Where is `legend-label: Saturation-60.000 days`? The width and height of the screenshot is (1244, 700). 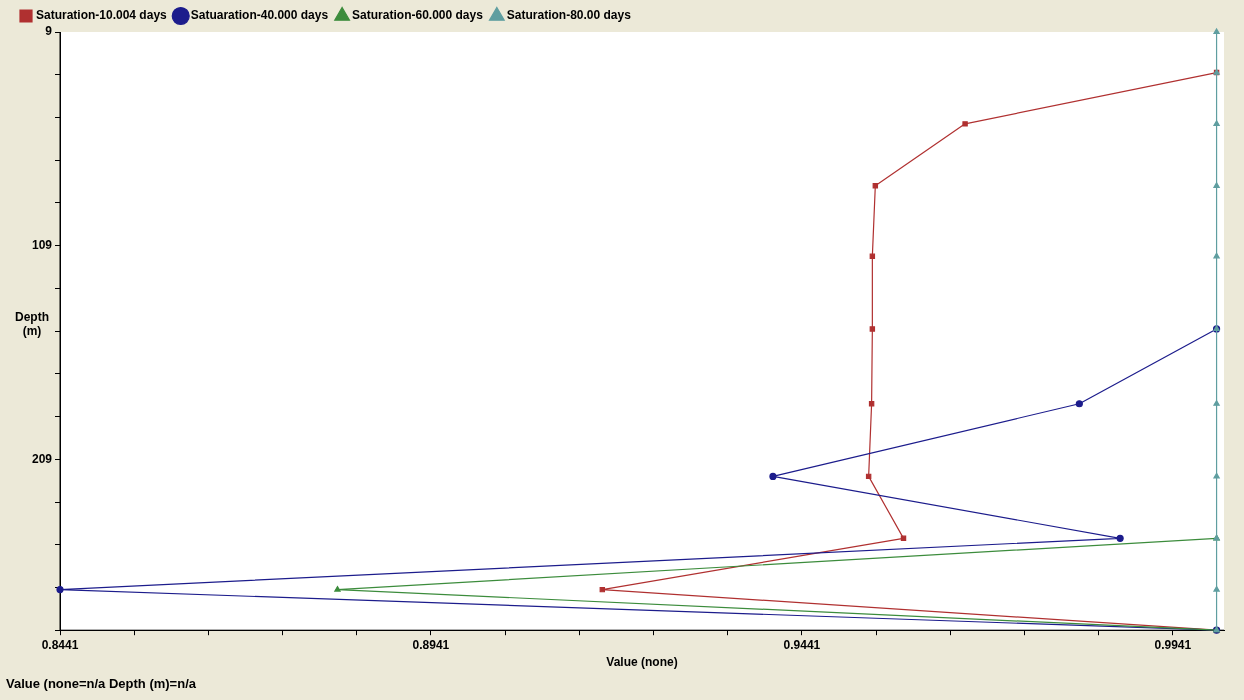 legend-label: Saturation-60.000 days is located at coordinates (418, 15).